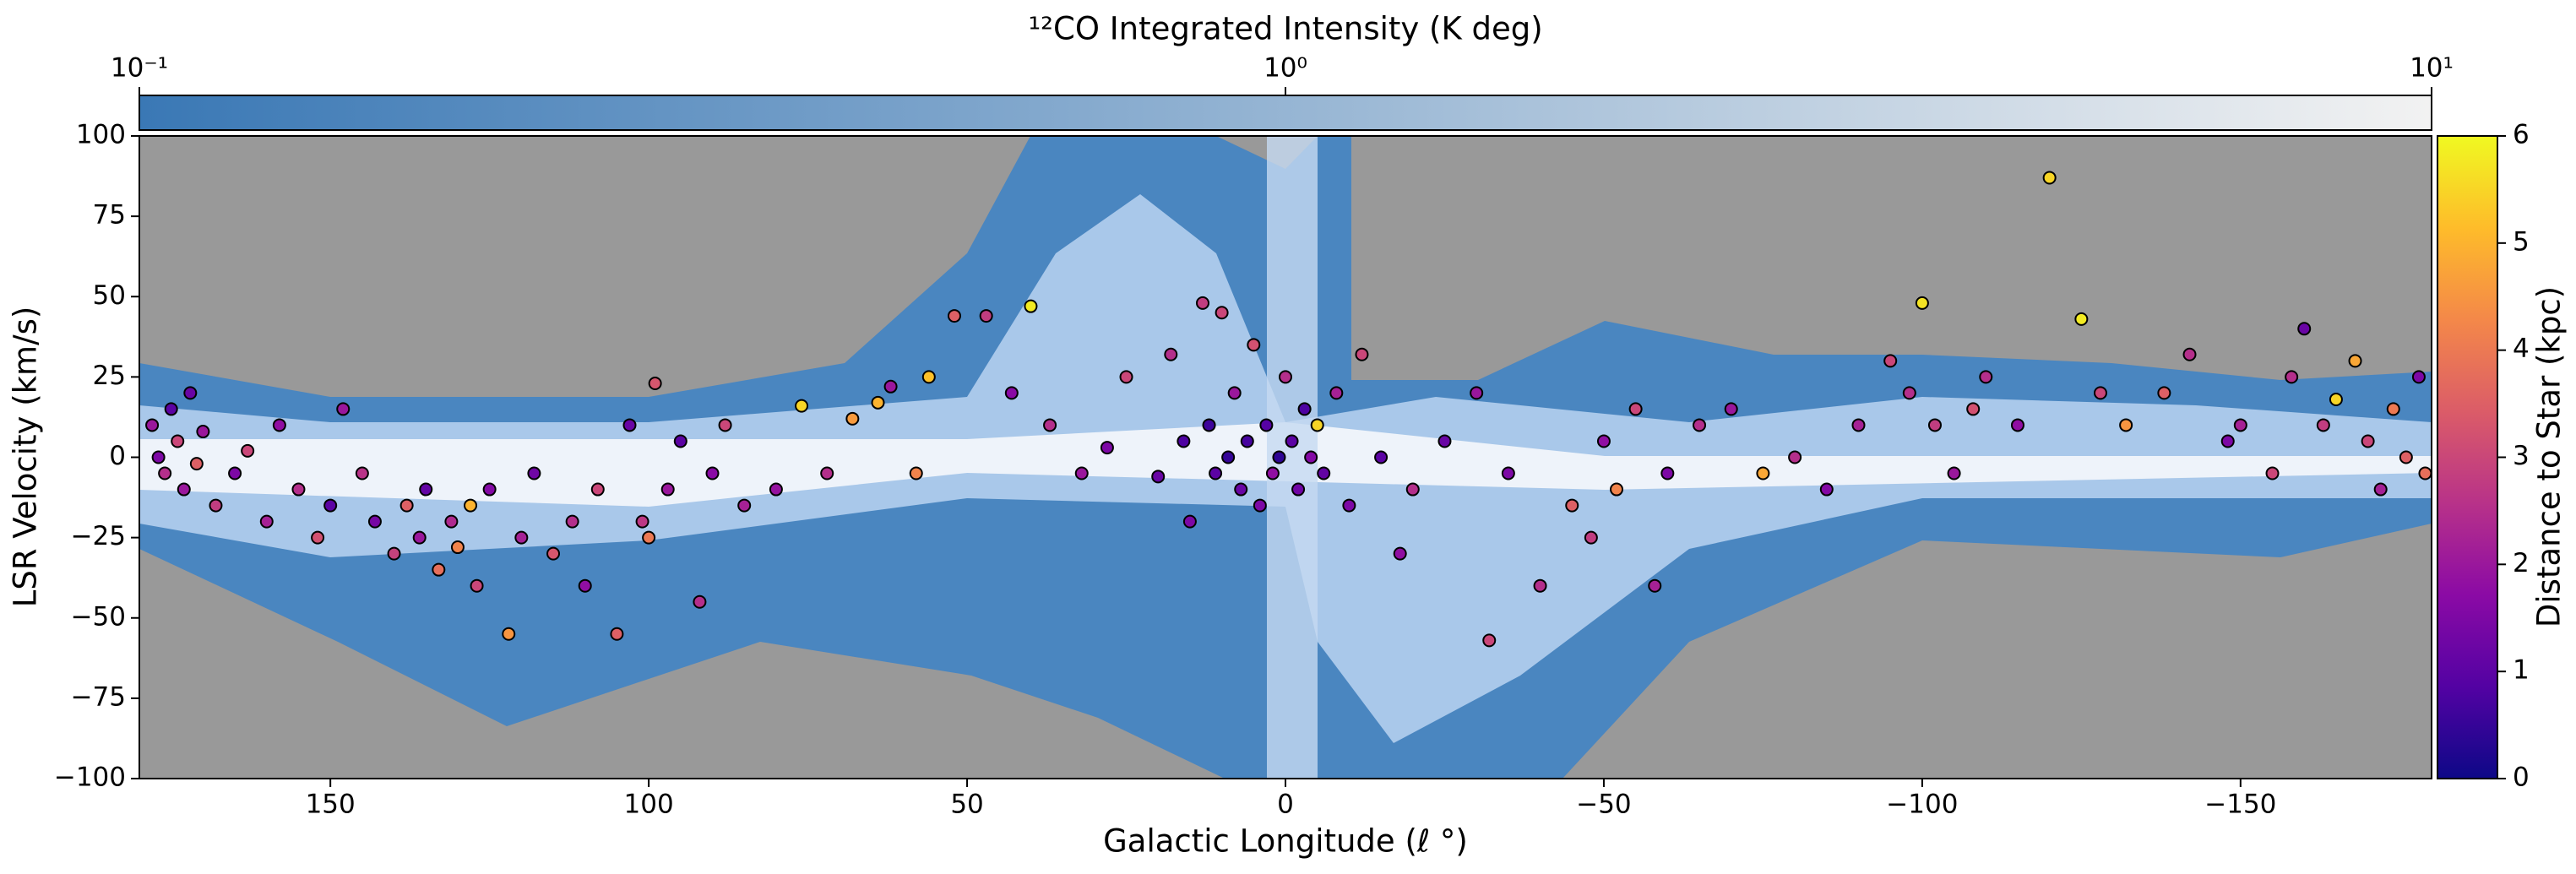  I want to click on x-tick-label: 0, so click(1285, 805).